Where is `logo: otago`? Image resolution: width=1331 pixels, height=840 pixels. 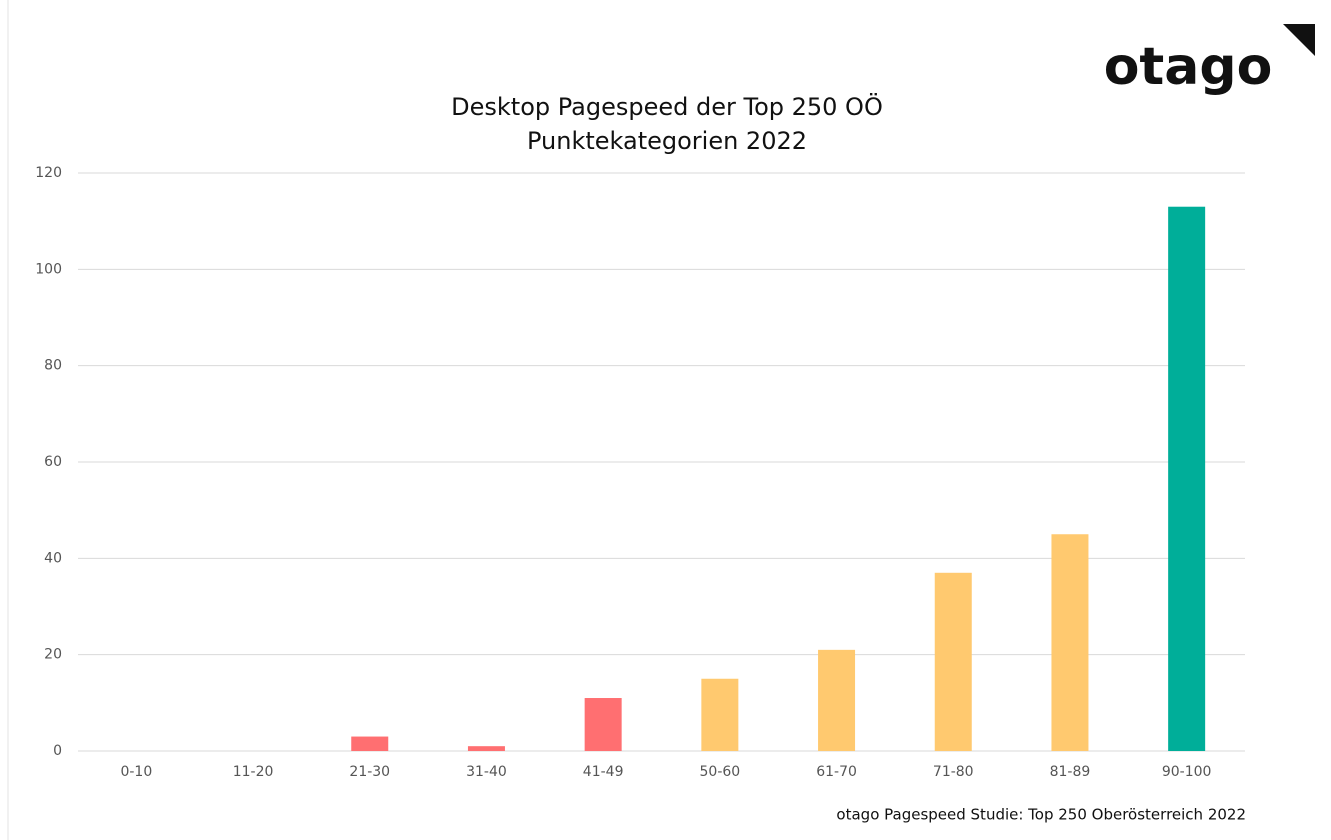
logo: otago is located at coordinates (1188, 67).